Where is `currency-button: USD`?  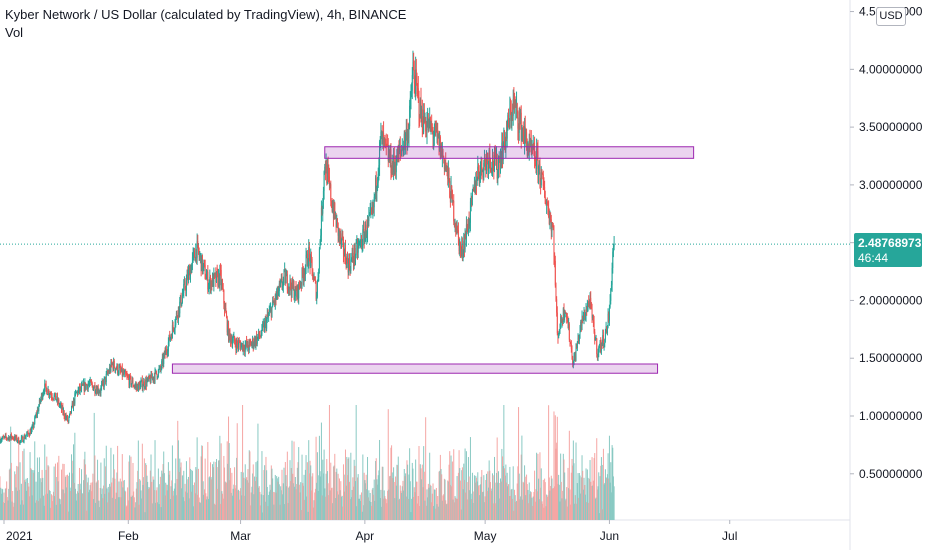 currency-button: USD is located at coordinates (891, 16).